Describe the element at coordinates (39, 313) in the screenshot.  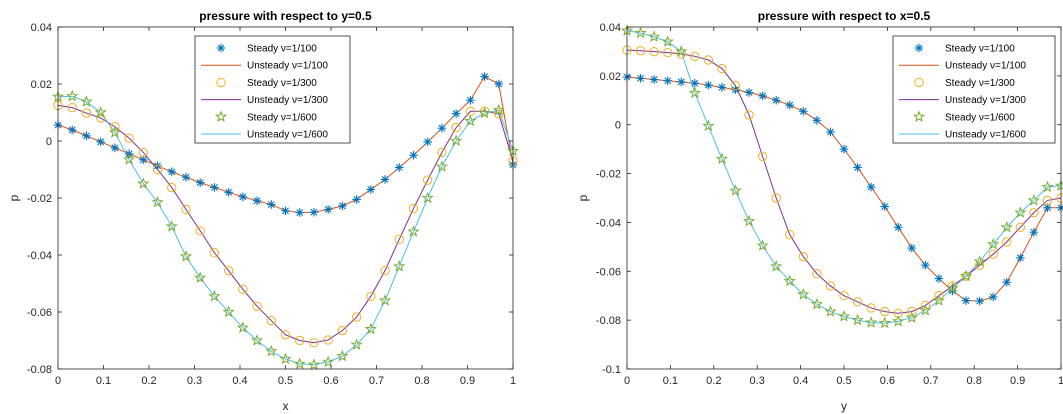
I see `y-tick-label: -0.06` at that location.